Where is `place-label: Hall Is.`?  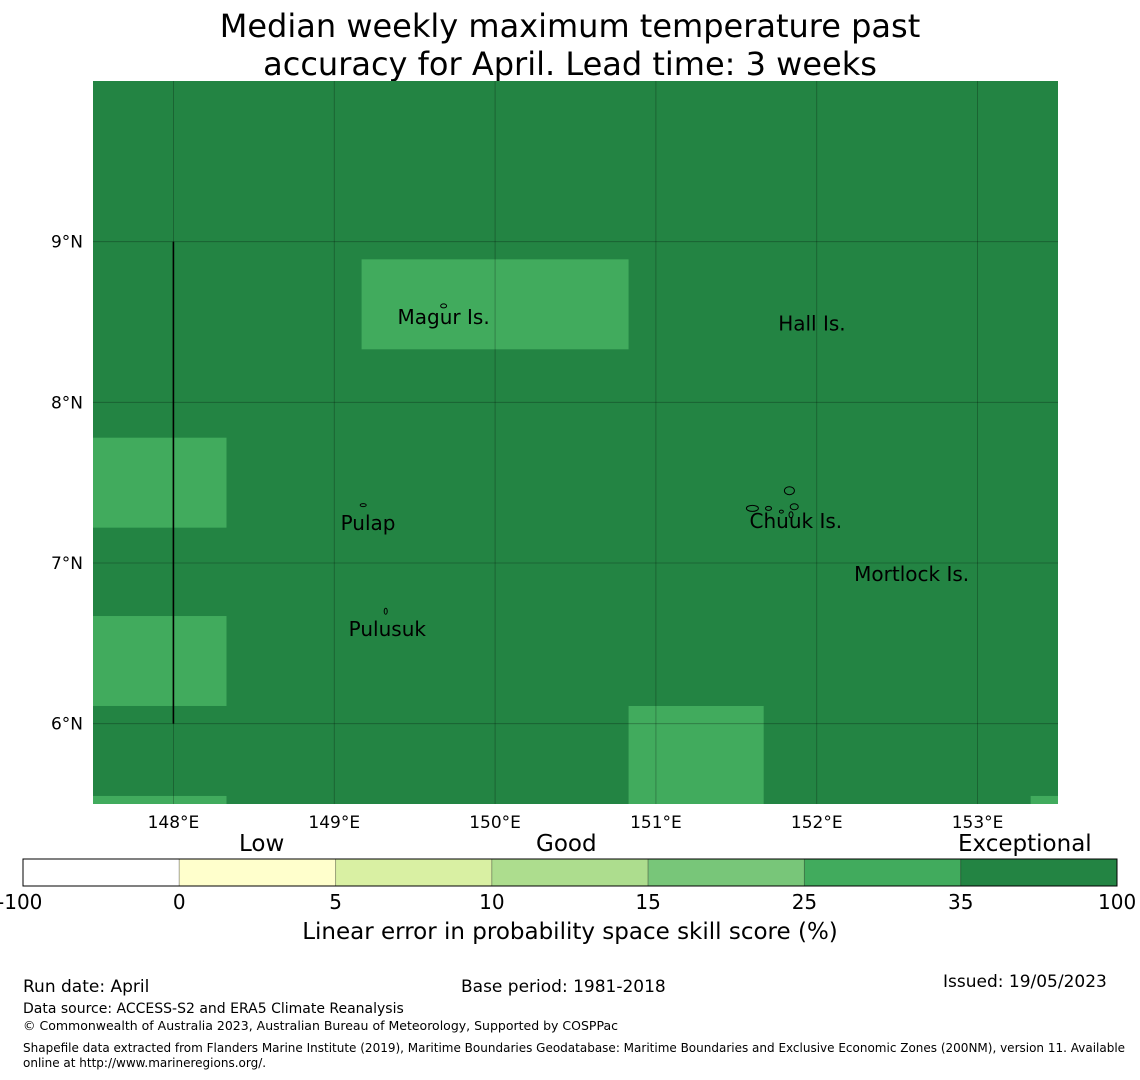 place-label: Hall Is. is located at coordinates (811, 324).